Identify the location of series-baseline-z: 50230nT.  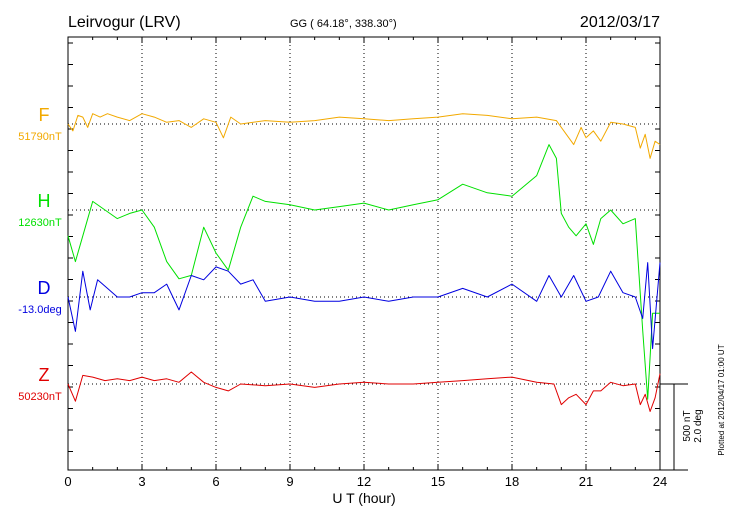
(40, 397).